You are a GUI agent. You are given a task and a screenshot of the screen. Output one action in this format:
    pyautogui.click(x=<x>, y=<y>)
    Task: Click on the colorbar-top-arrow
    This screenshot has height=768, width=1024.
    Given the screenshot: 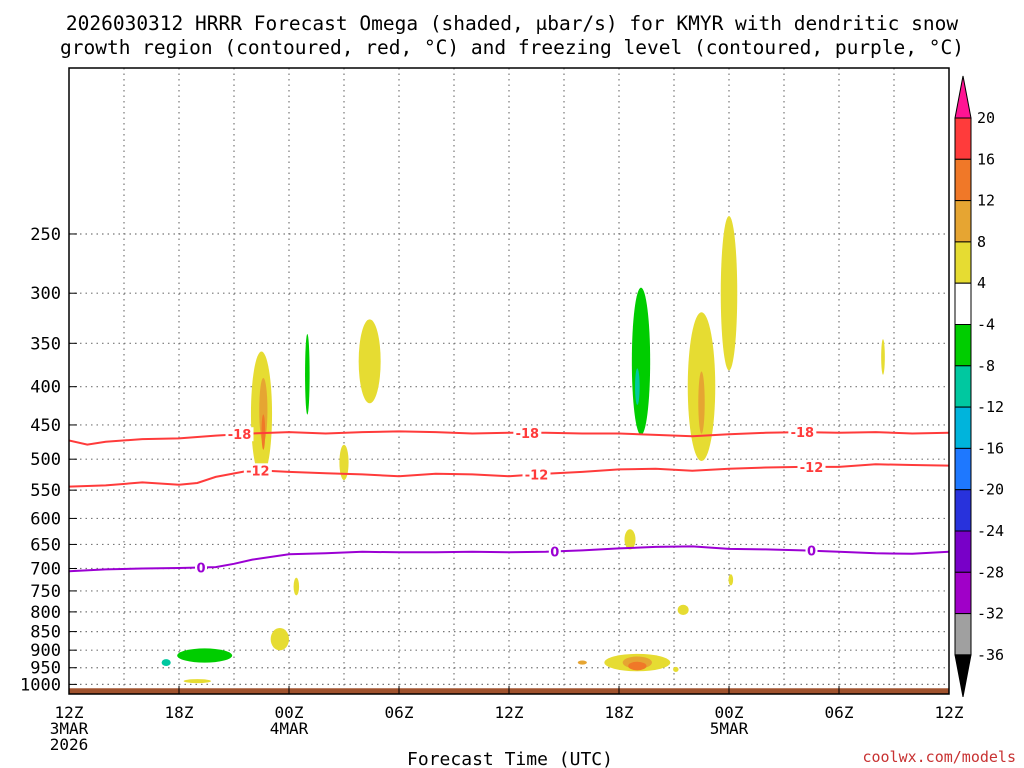 What is the action you would take?
    pyautogui.click(x=963, y=97)
    